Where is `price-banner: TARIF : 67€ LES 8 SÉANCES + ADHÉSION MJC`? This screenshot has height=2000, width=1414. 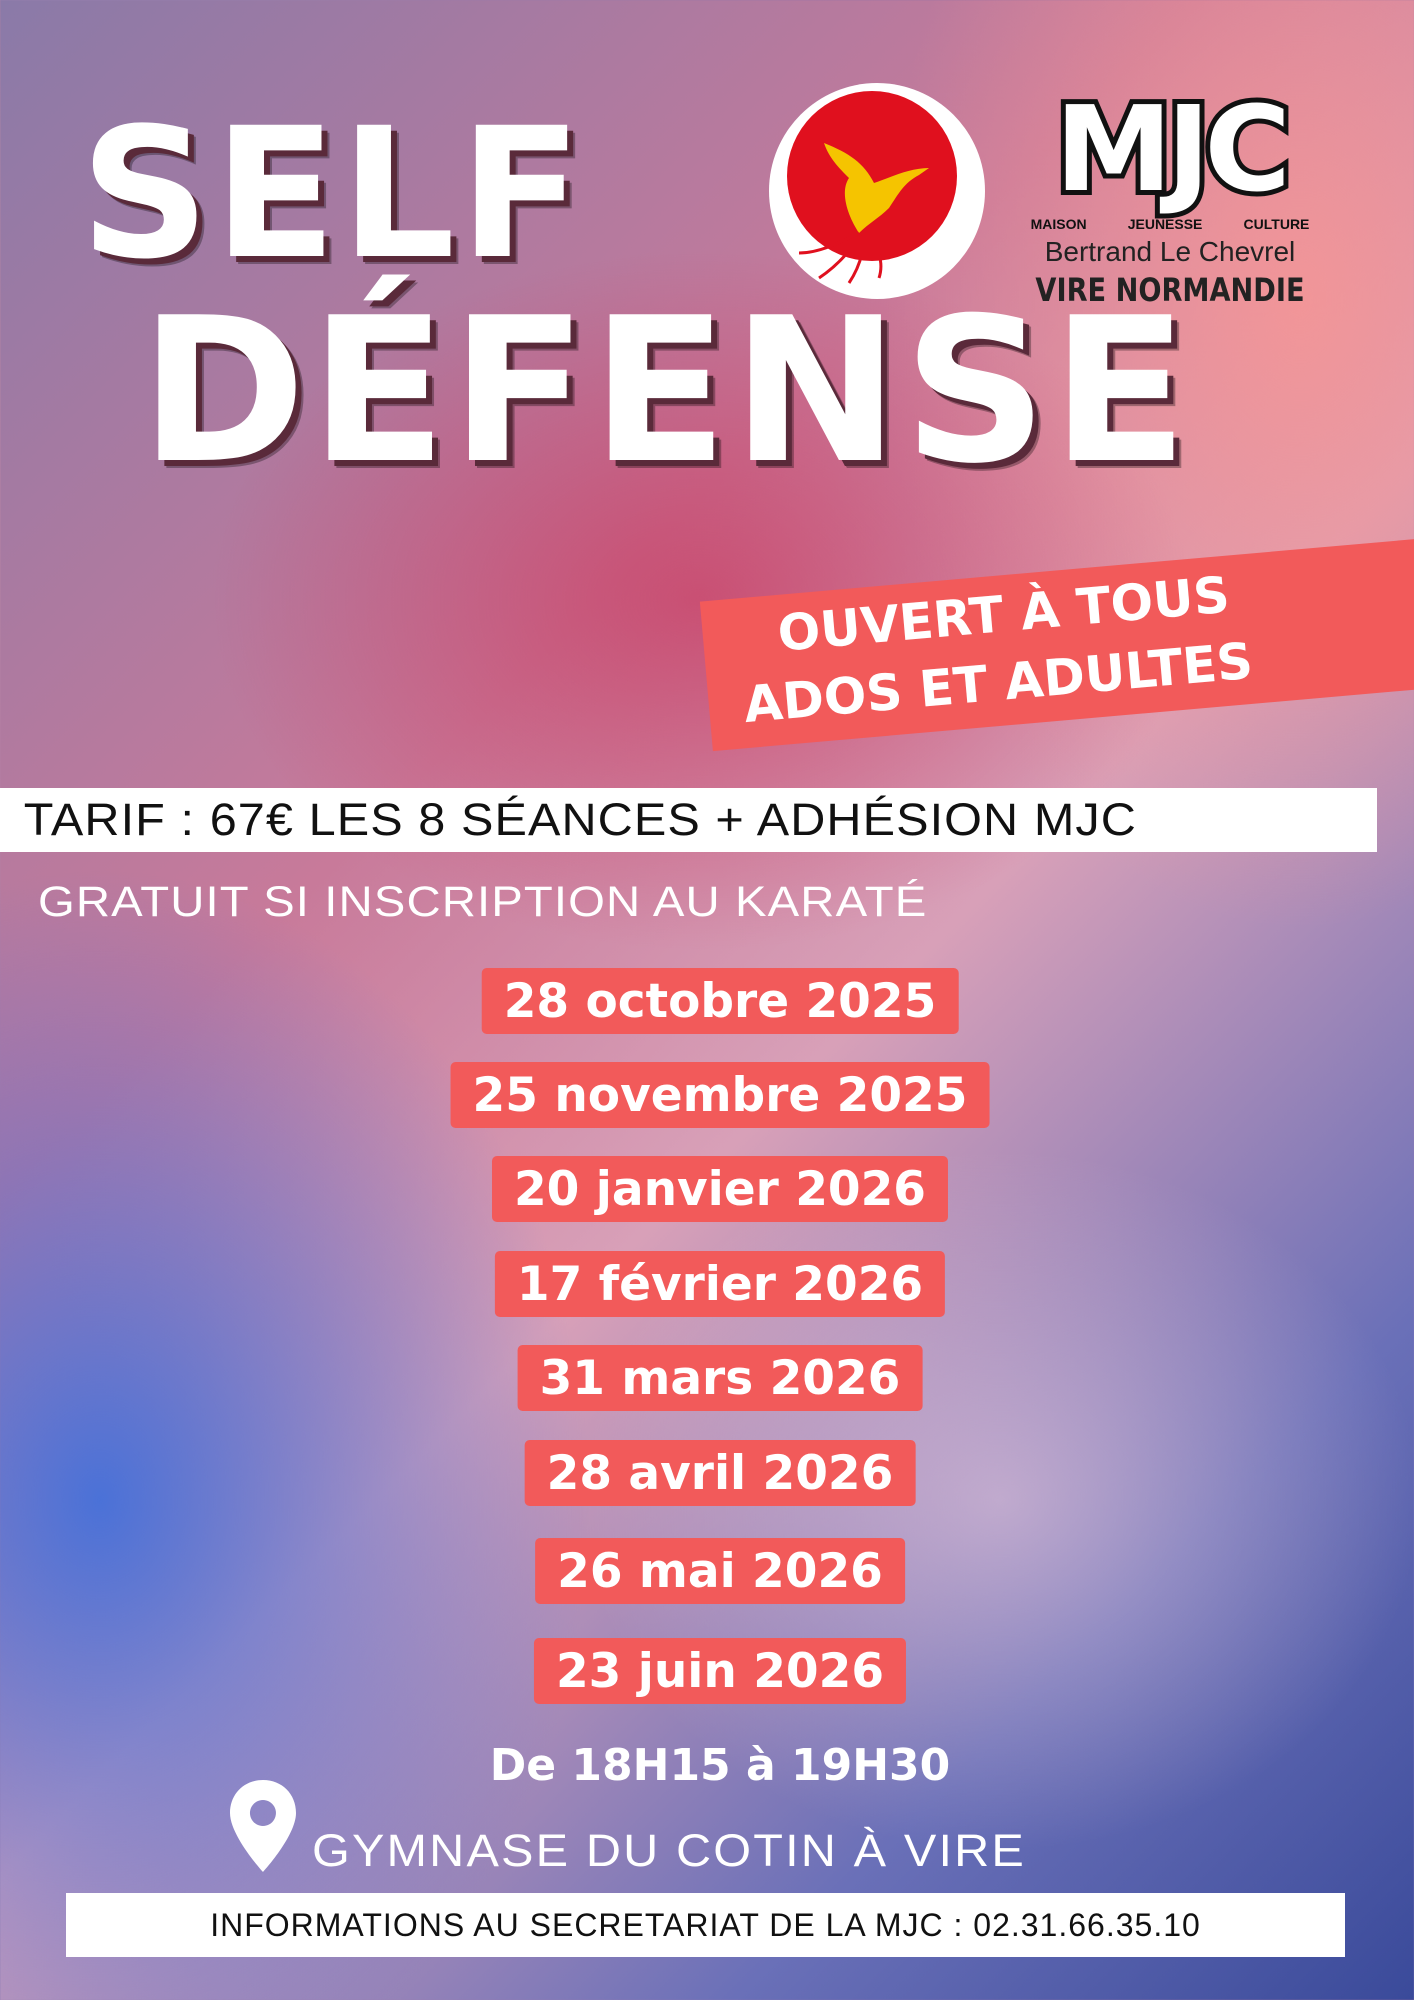
price-banner: TARIF : 67€ LES 8 SÉANCES + ADHÉSION MJC is located at coordinates (688, 820).